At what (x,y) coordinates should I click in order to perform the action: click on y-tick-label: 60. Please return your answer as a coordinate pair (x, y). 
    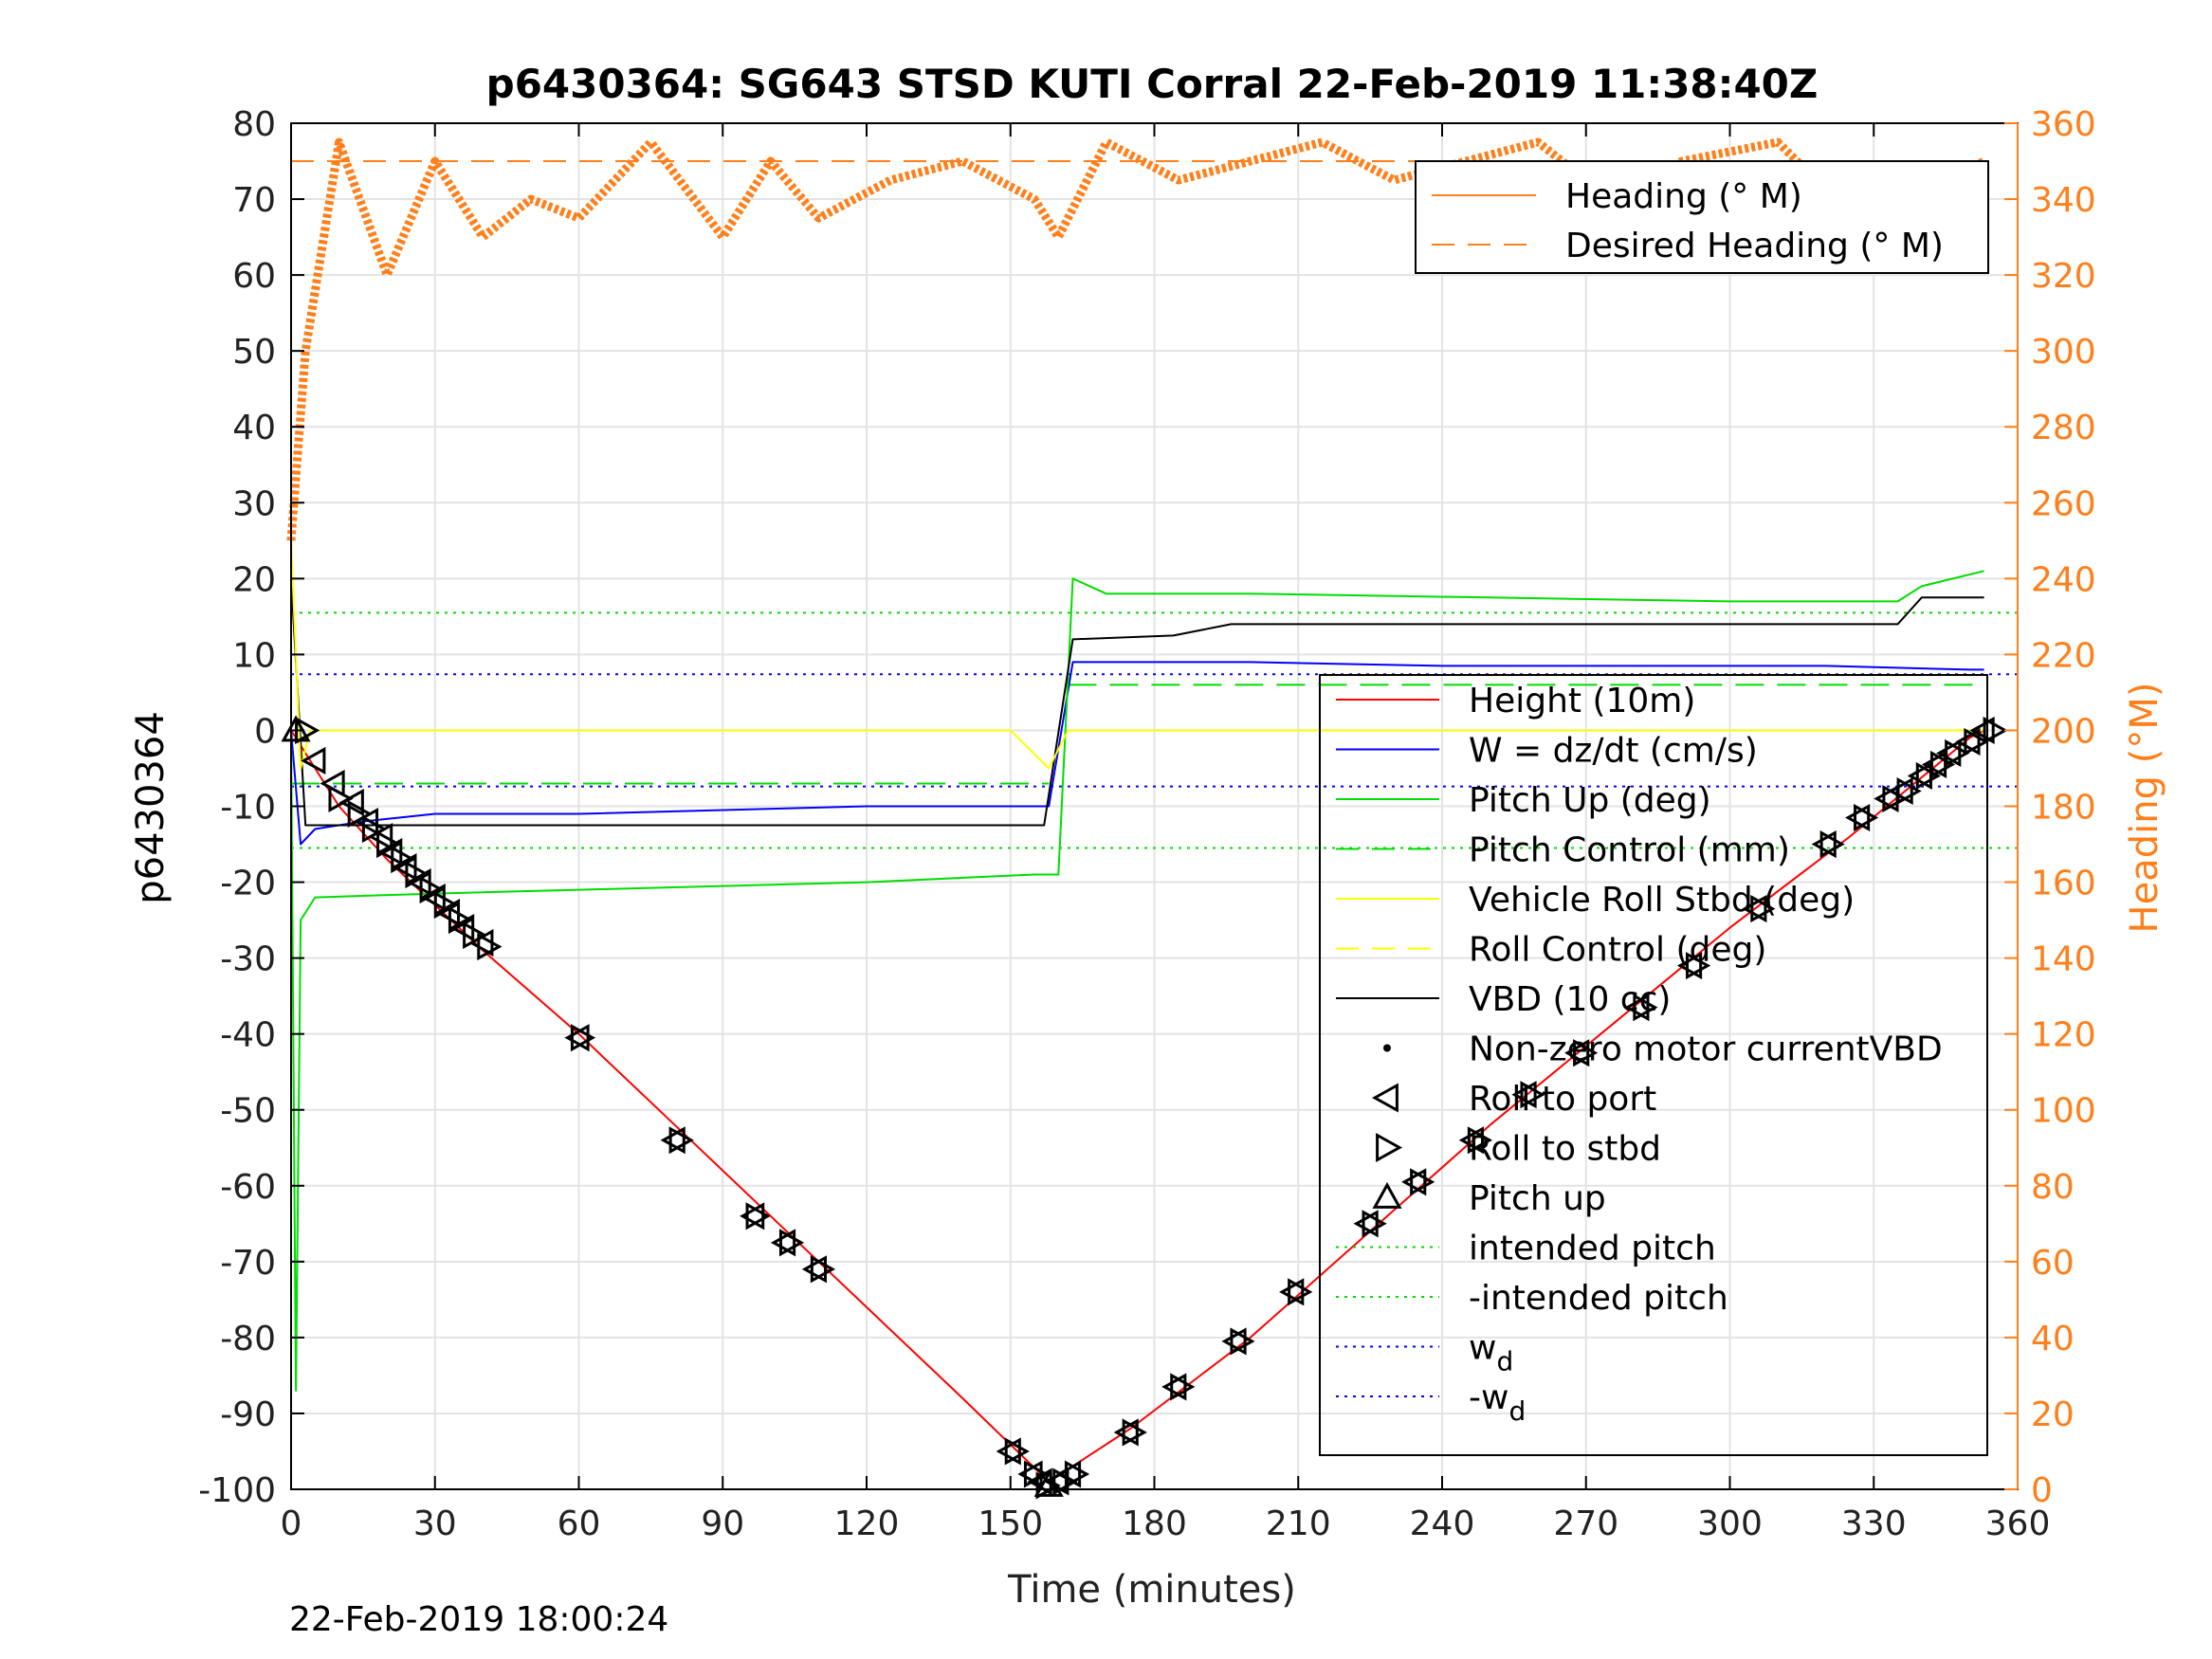
    Looking at the image, I should click on (254, 276).